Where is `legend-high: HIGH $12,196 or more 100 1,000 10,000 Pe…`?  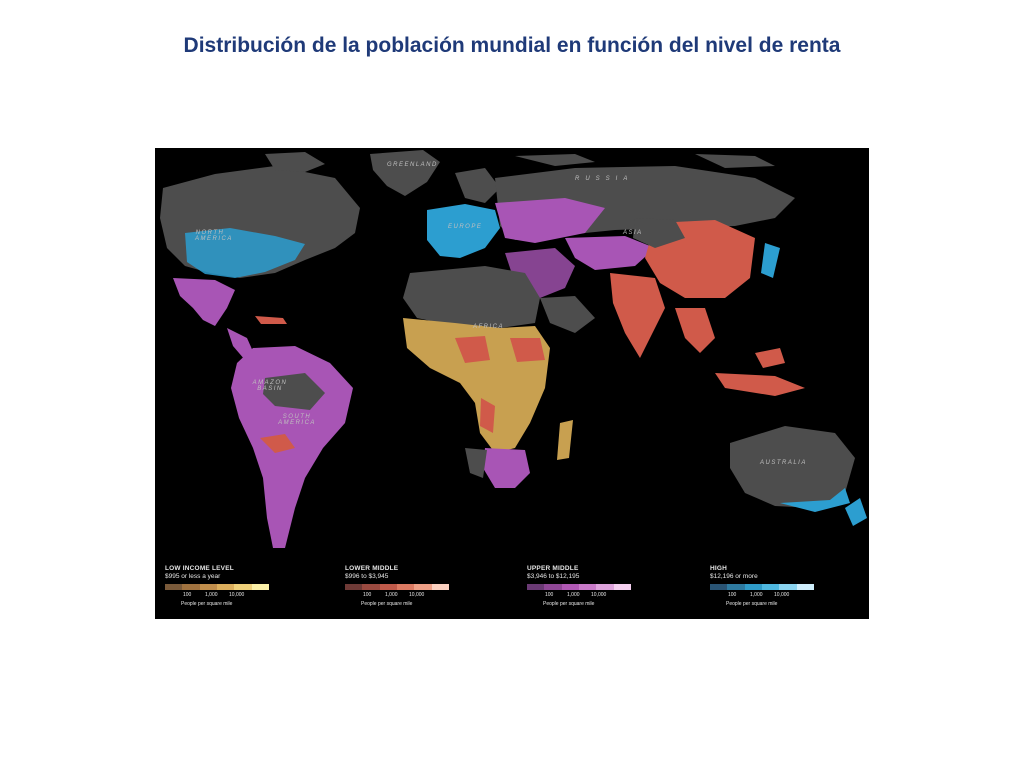
legend-high: HIGH $12,196 or more 100 1,000 10,000 Pe… is located at coordinates (770, 586).